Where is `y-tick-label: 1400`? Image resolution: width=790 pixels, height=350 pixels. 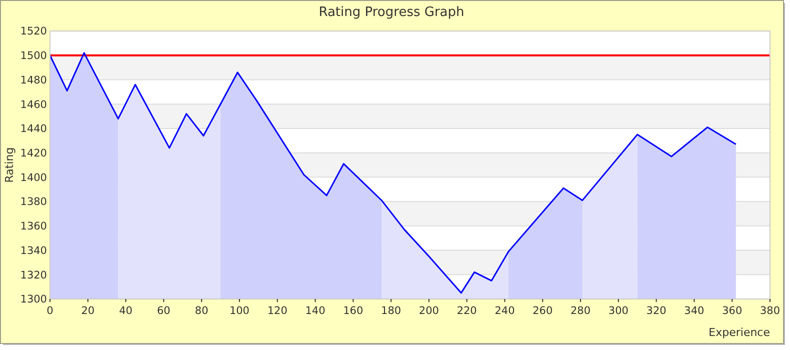
y-tick-label: 1400 is located at coordinates (33, 178).